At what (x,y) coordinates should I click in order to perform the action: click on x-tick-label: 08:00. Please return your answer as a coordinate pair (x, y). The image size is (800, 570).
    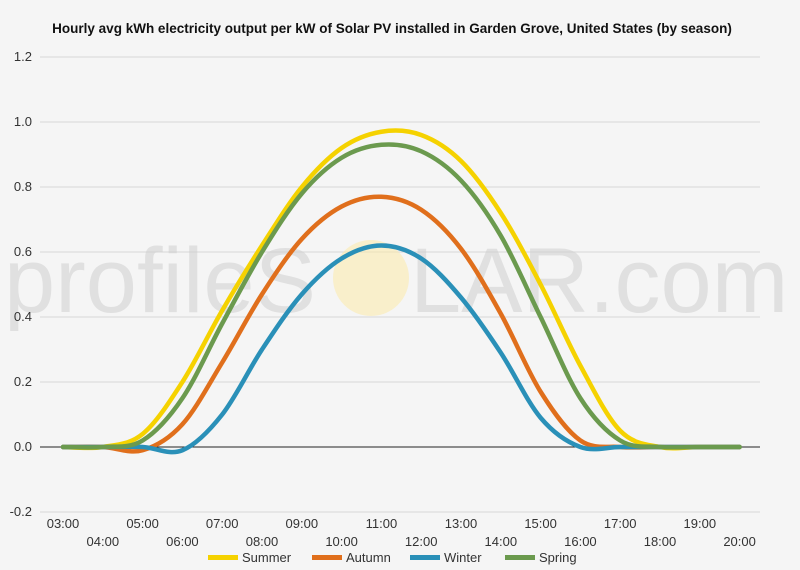
    Looking at the image, I should click on (262, 541).